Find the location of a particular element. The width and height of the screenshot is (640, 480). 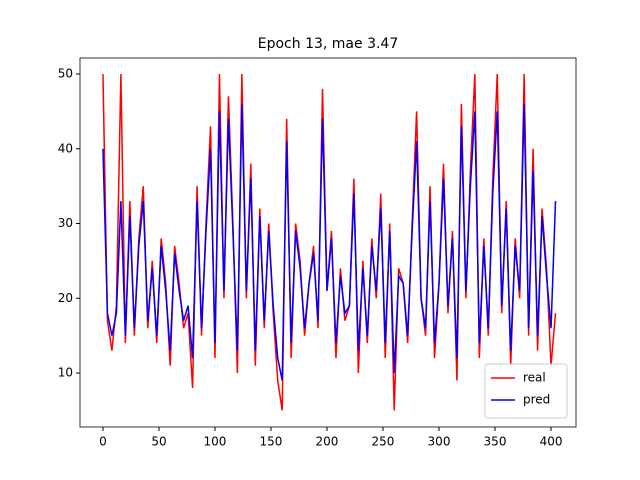

x-tick-label: 150 is located at coordinates (271, 442).